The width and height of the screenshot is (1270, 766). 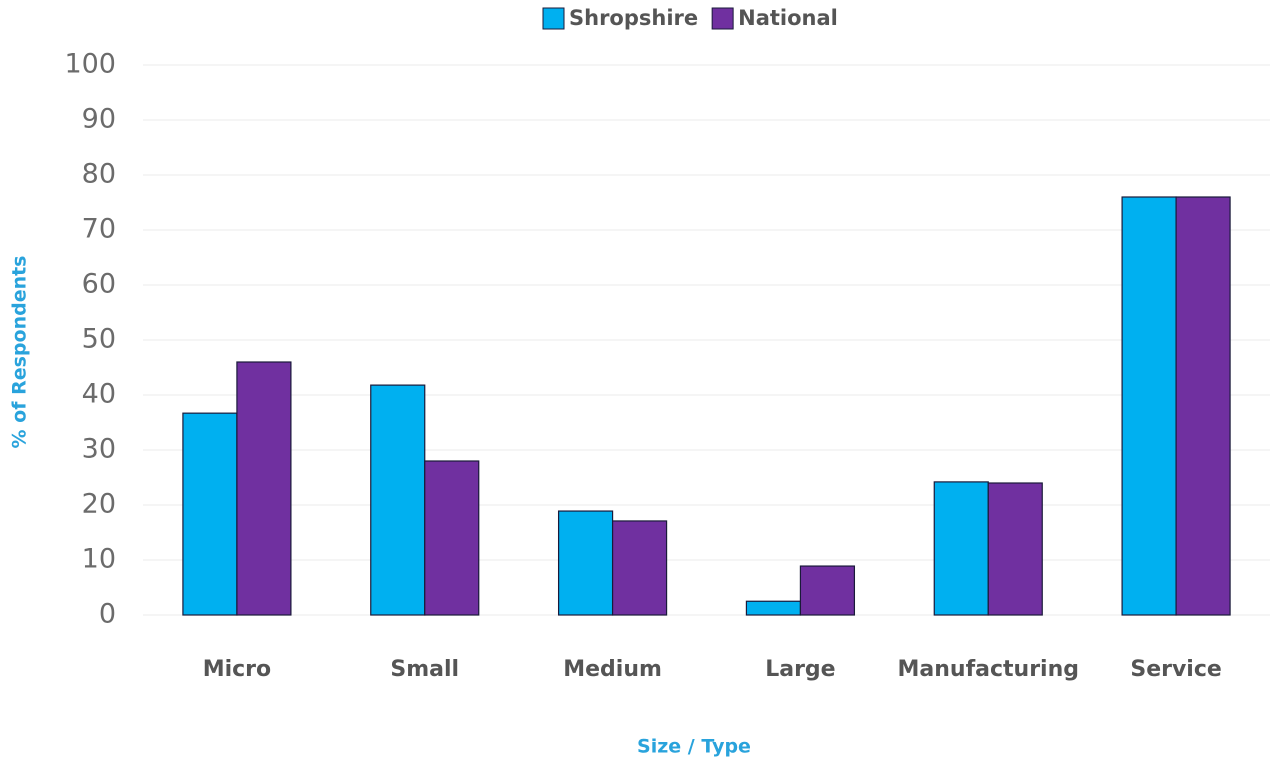 I want to click on x-tick-label: Small, so click(x=424, y=669).